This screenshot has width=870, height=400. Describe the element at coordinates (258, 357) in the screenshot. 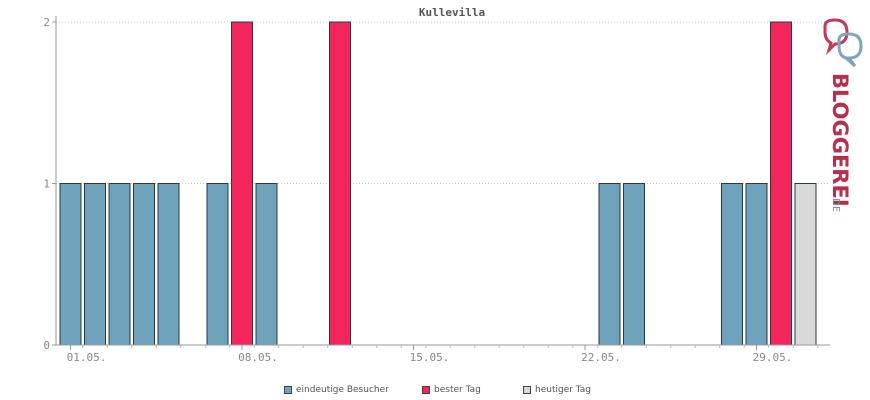

I see `x-tick-label-8: 08.05.` at that location.